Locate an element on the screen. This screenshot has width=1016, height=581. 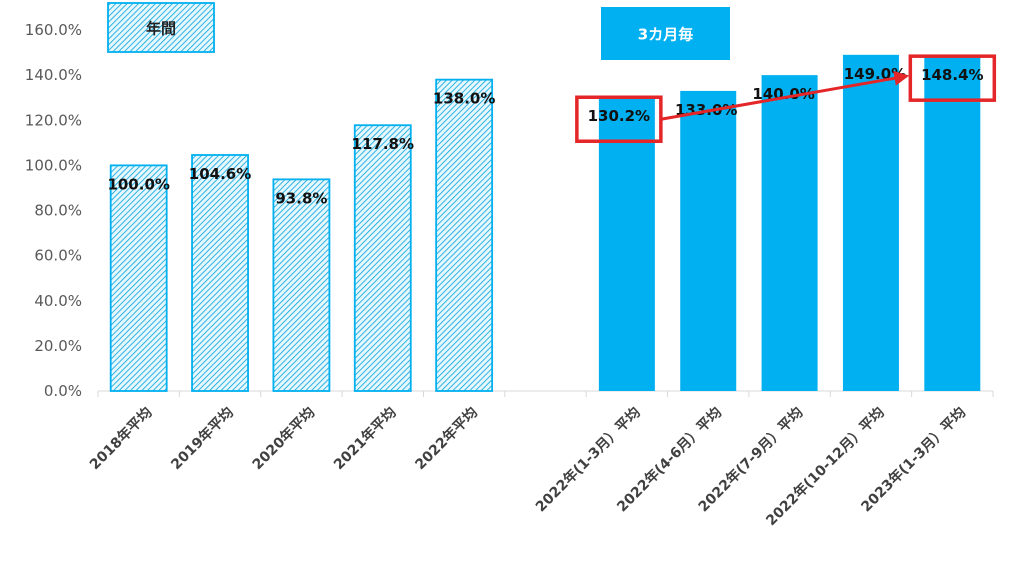
legend: 年間 3カ月毎 is located at coordinates (418, 31).